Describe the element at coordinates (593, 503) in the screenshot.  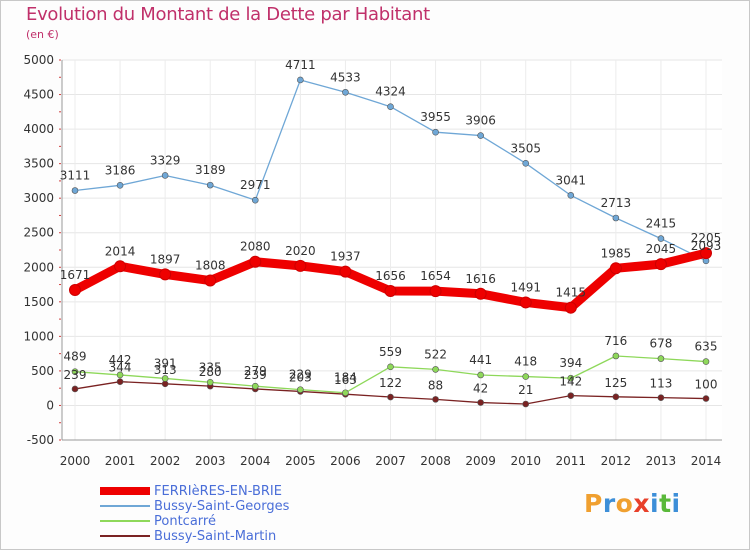
I see `brand-letter: P` at that location.